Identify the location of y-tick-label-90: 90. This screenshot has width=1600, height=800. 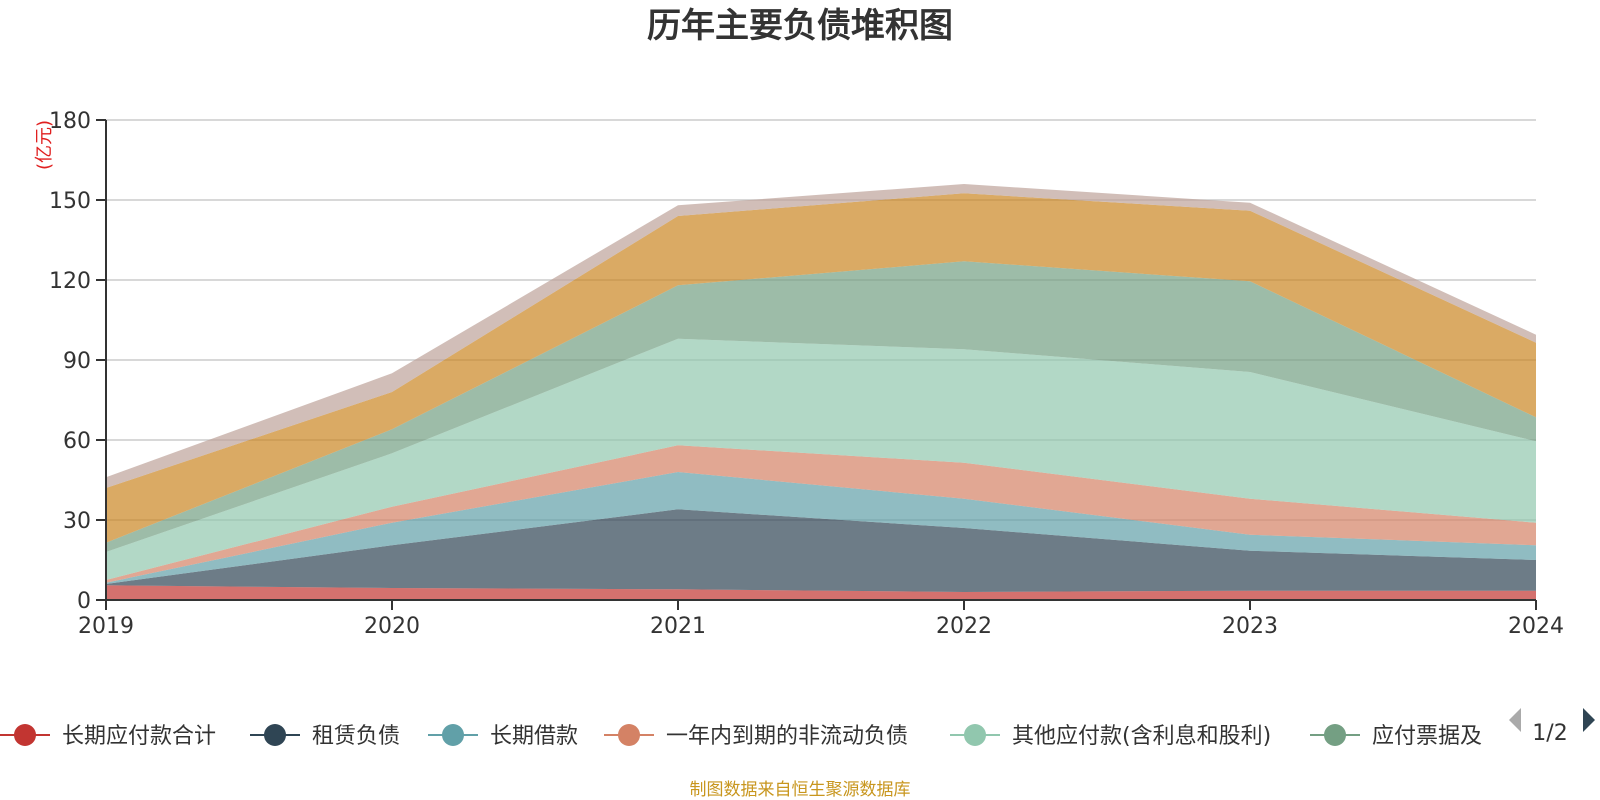
(77, 361).